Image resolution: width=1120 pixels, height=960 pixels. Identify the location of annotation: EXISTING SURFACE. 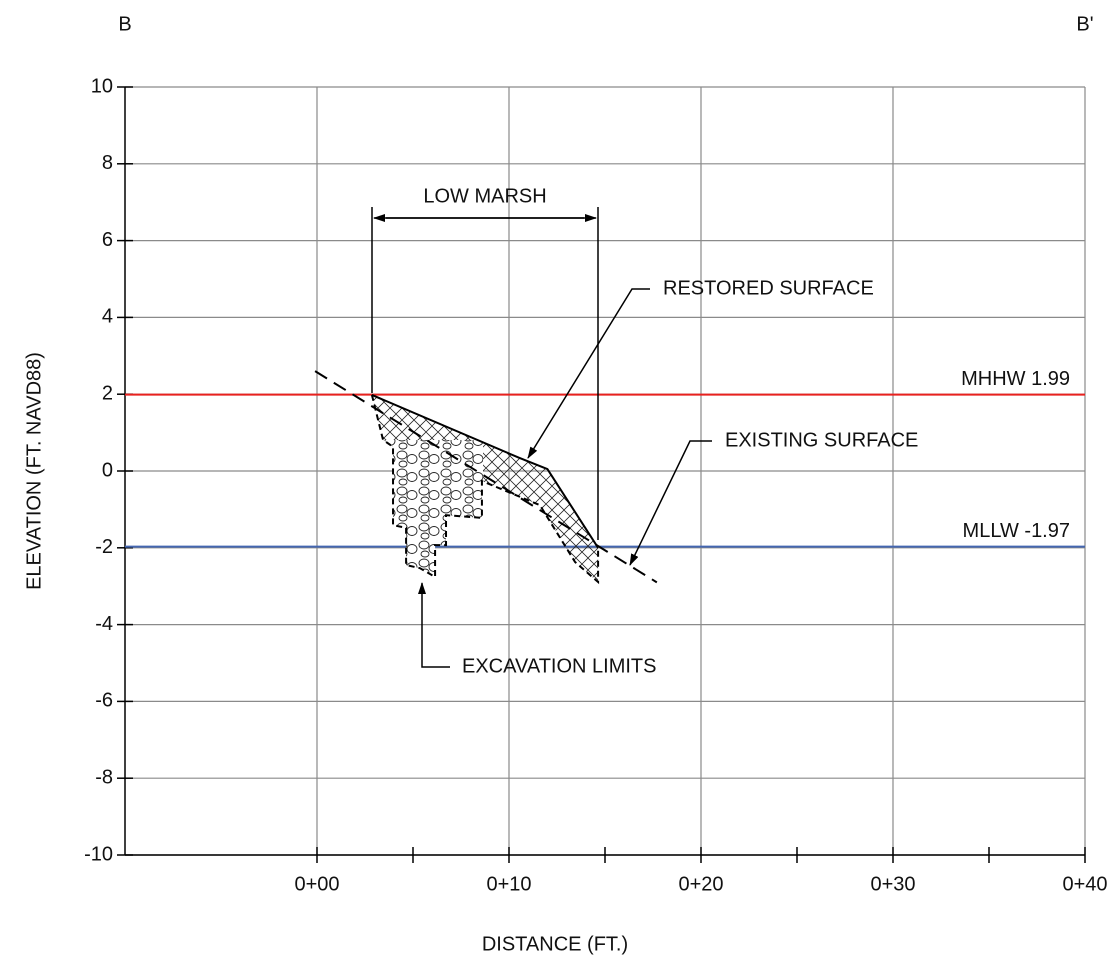
(821, 440).